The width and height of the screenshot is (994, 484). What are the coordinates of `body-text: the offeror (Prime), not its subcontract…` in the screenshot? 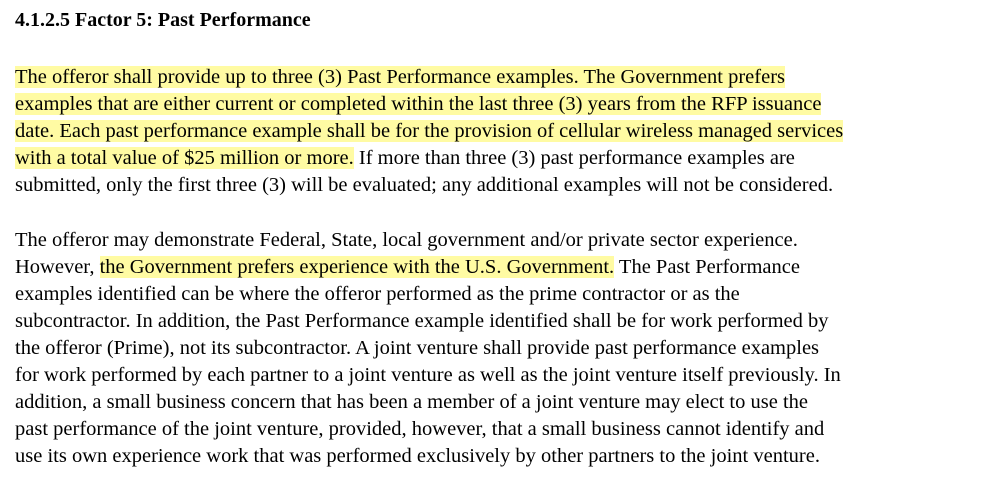 It's located at (417, 348).